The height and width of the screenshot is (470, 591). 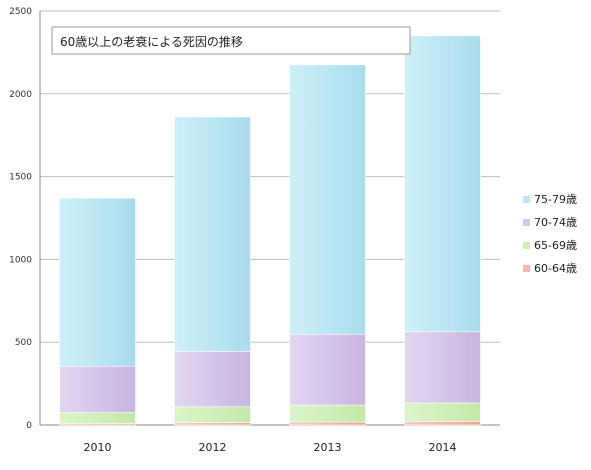 What do you see at coordinates (328, 447) in the screenshot?
I see `x-tick-label: 2013` at bounding box center [328, 447].